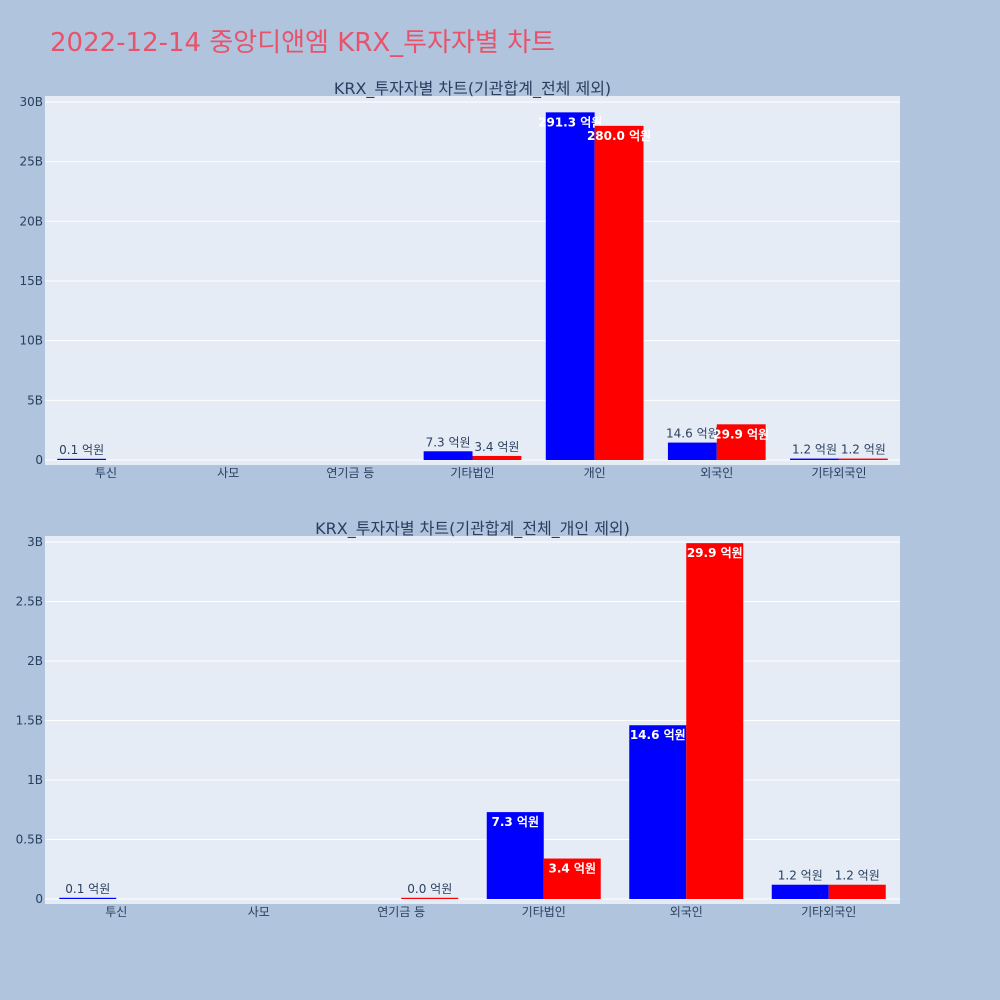  I want to click on x-tick-label: 개인, so click(595, 473).